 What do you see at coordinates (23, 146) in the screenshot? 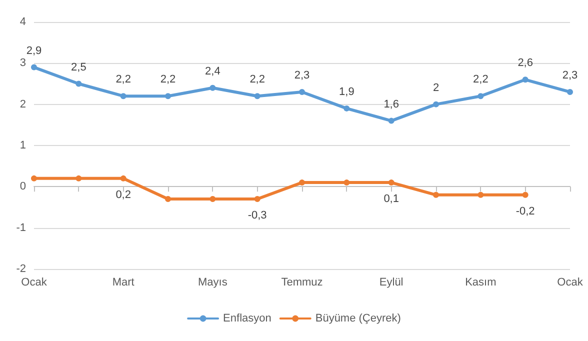
I see `y-tick-label: 1` at bounding box center [23, 146].